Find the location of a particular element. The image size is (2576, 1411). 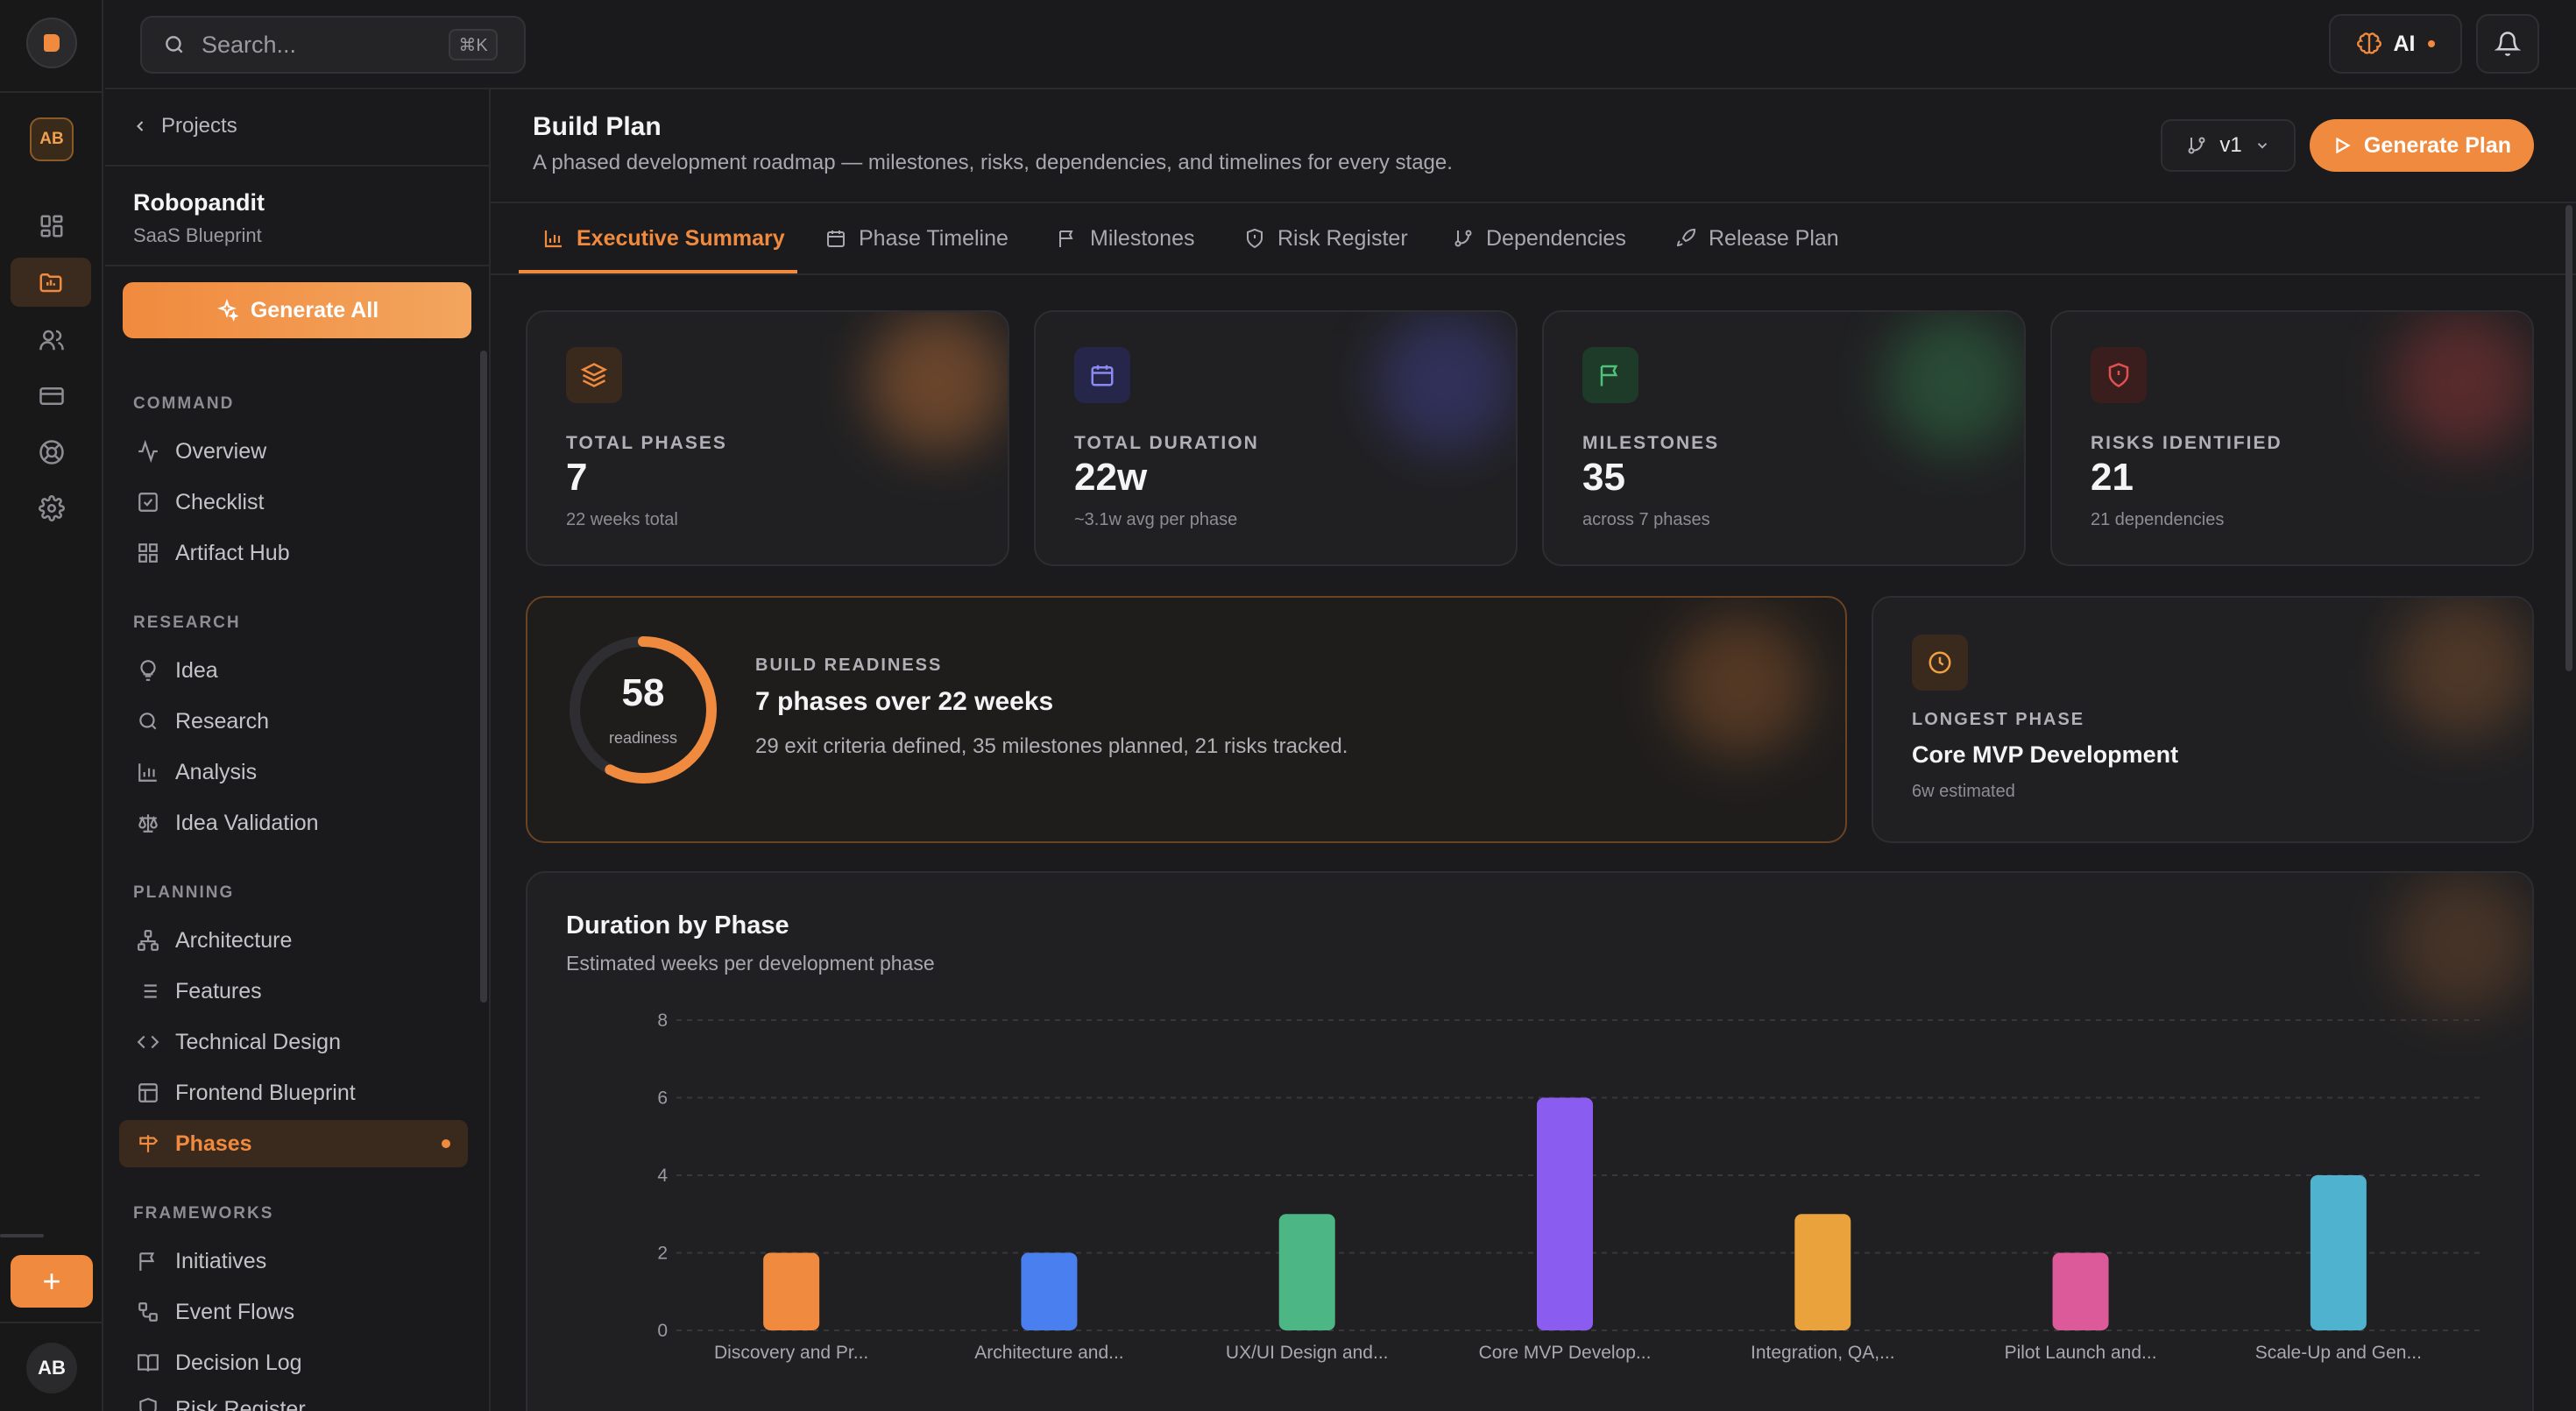

ai-button: AI is located at coordinates (2395, 44).